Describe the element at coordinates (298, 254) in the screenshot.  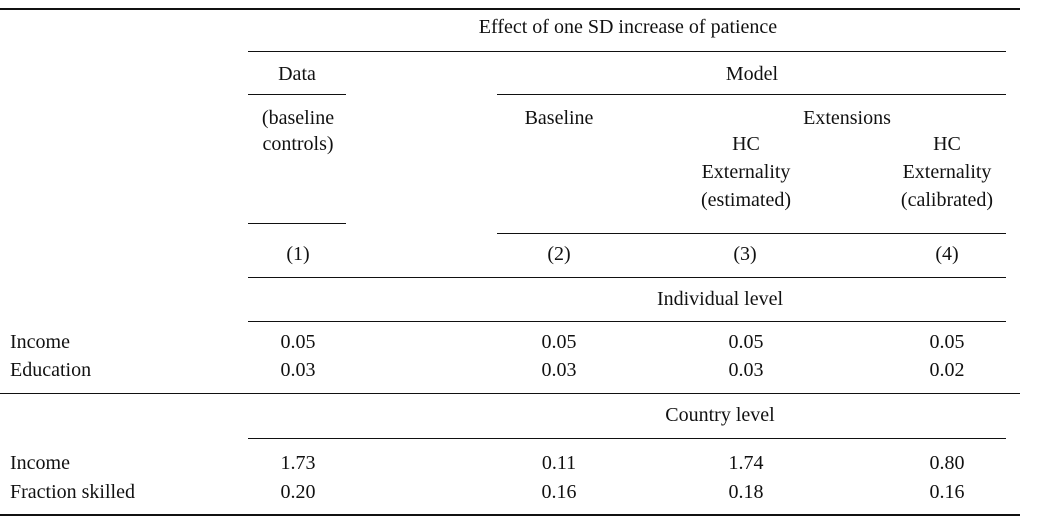
I see `col-number-1: (1)` at that location.